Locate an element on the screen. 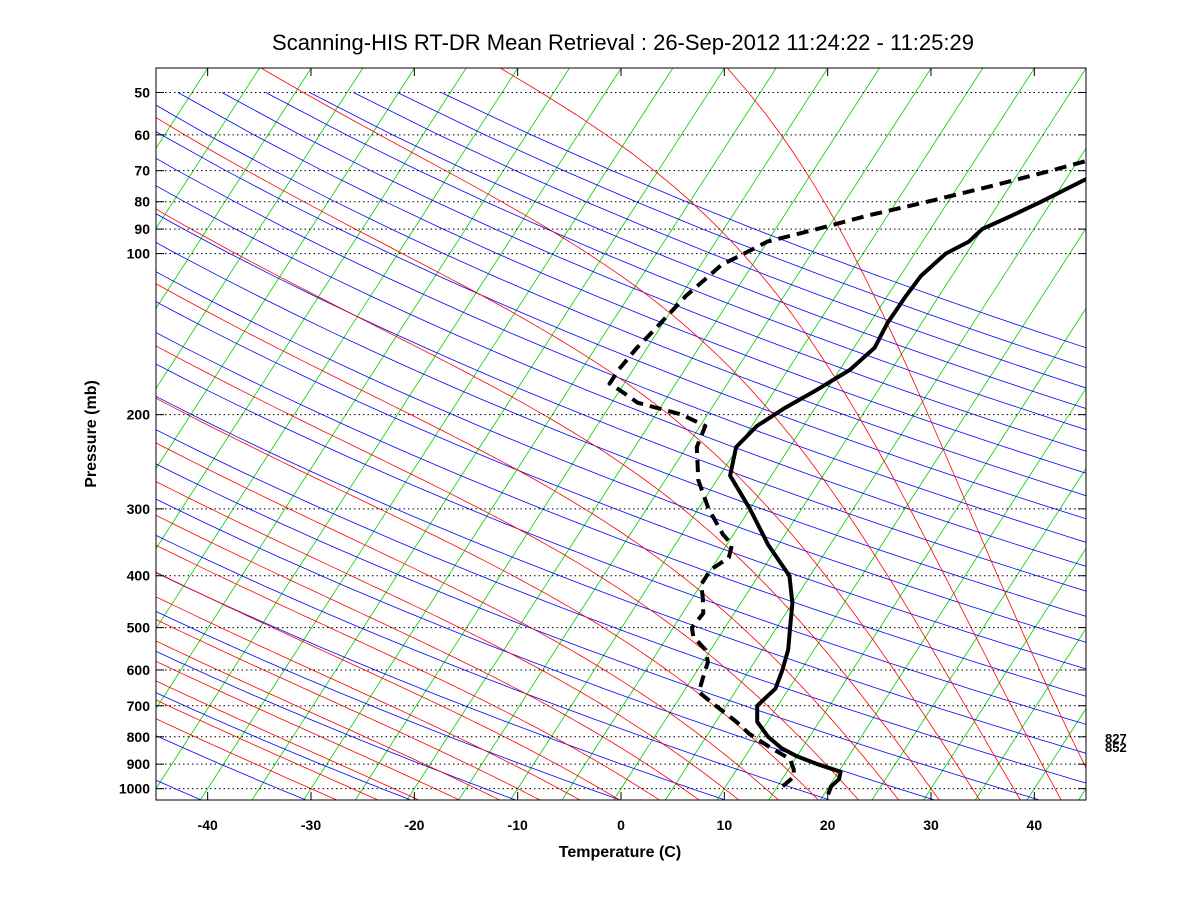 The image size is (1200, 900). x-tick-label: 30 is located at coordinates (931, 825).